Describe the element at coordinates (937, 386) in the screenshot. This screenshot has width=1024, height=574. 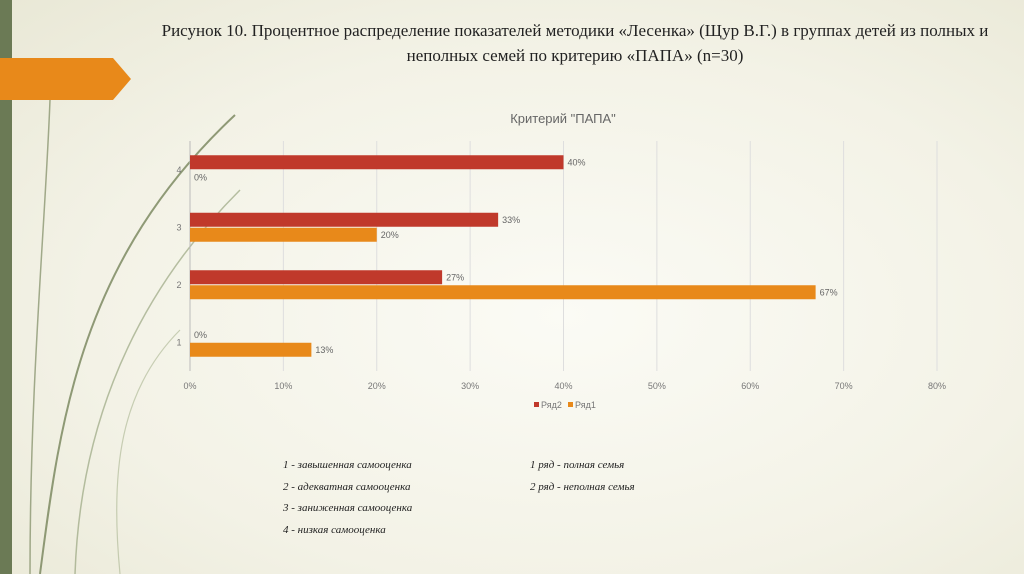
I see `x-tick-label: 80%` at that location.